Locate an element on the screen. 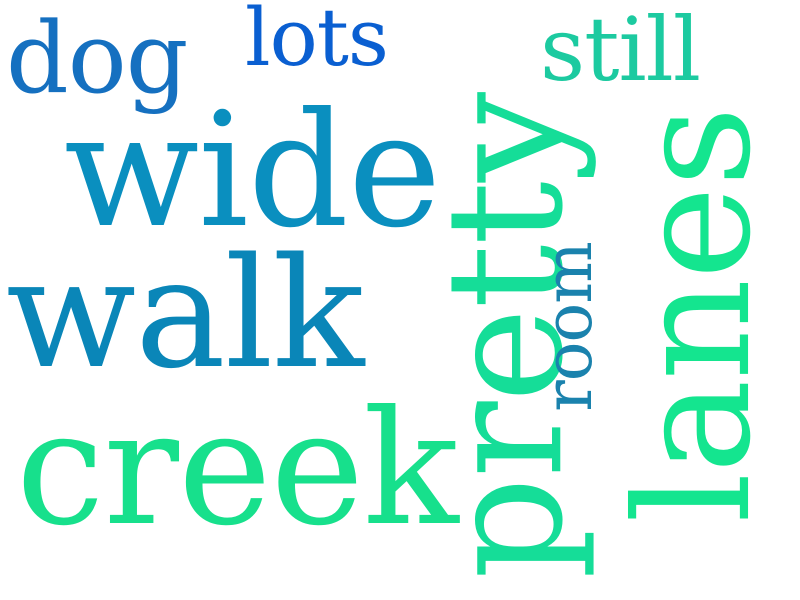  word-still: still is located at coordinates (620, 50).